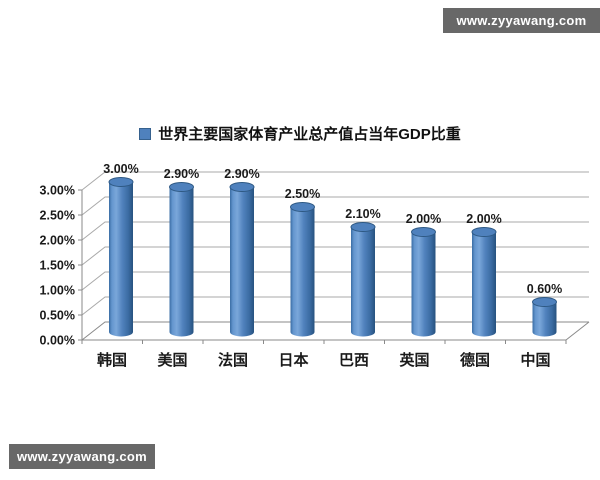 Image resolution: width=600 pixels, height=480 pixels. I want to click on floor-right-edge, so click(577, 331).